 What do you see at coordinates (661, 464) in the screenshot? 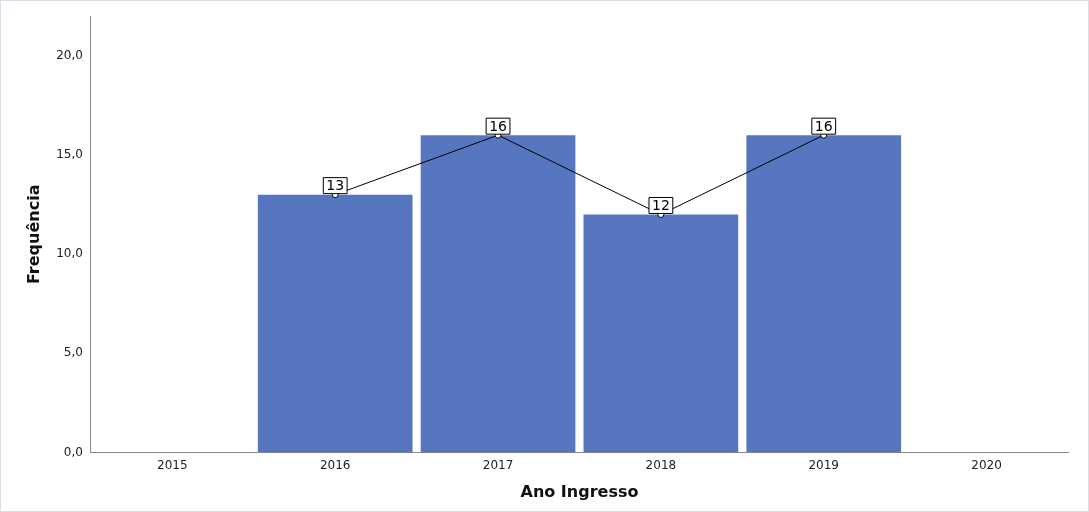
I see `x-tick-label: 2018` at bounding box center [661, 464].